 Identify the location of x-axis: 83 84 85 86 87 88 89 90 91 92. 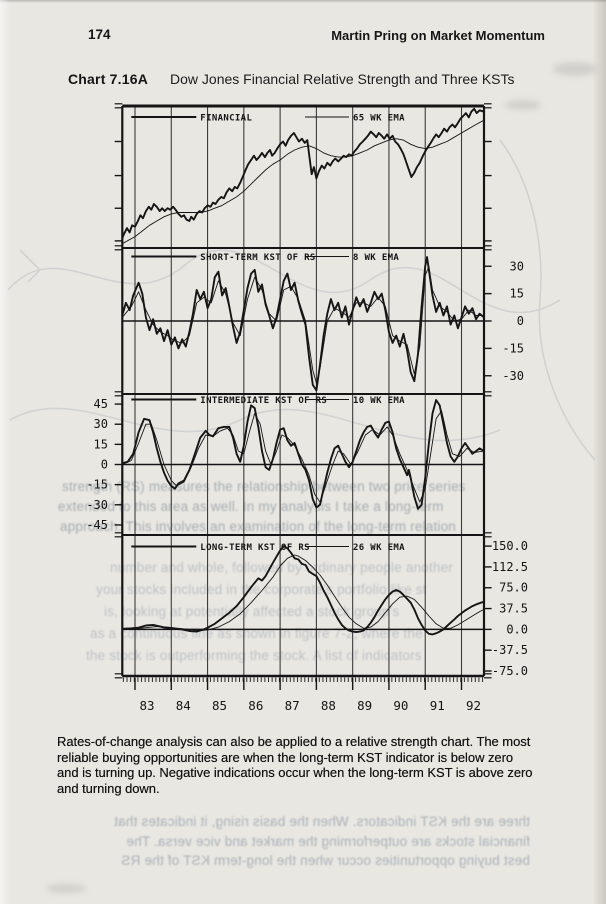
(303, 695).